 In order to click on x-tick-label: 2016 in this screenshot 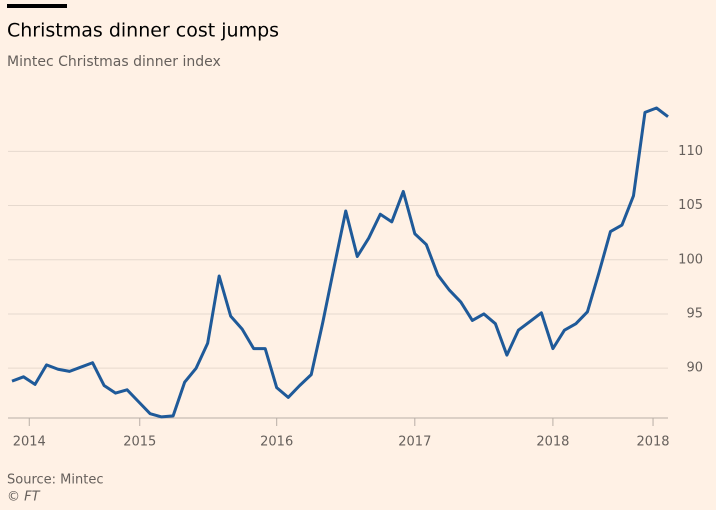, I will do `click(276, 442)`.